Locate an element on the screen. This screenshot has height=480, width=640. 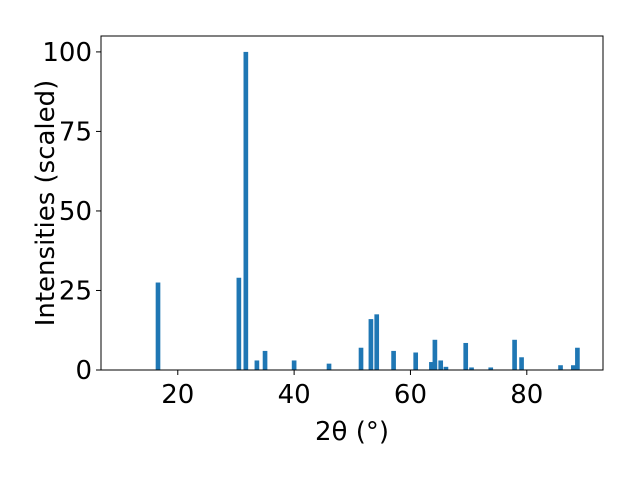
x-tick-label: 80 is located at coordinates (526, 395).